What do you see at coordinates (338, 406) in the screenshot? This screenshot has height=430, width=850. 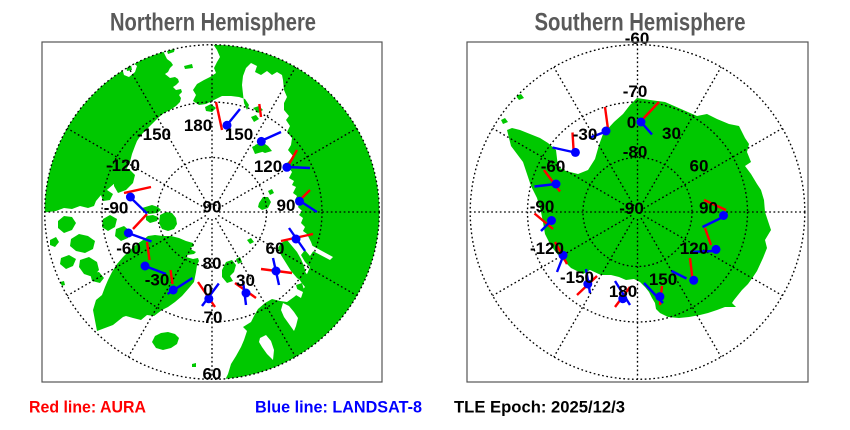 I see `svg-text: Blue line: LANDSAT-8` at bounding box center [338, 406].